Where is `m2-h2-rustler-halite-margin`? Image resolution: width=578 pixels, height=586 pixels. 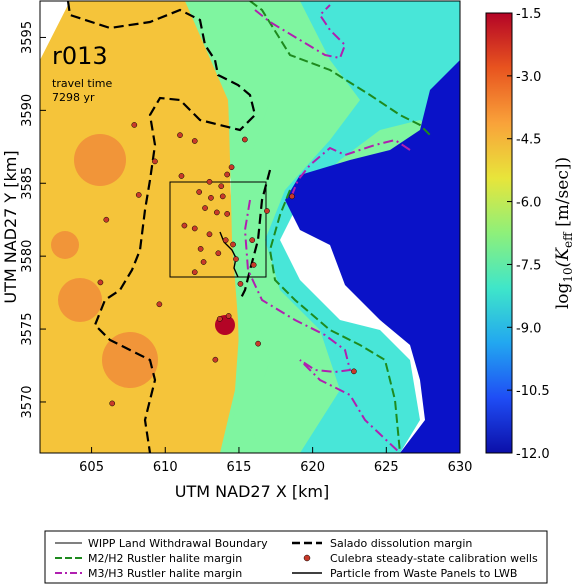
m2-h2-rustler-halite-margin is located at coordinates (340, 68).